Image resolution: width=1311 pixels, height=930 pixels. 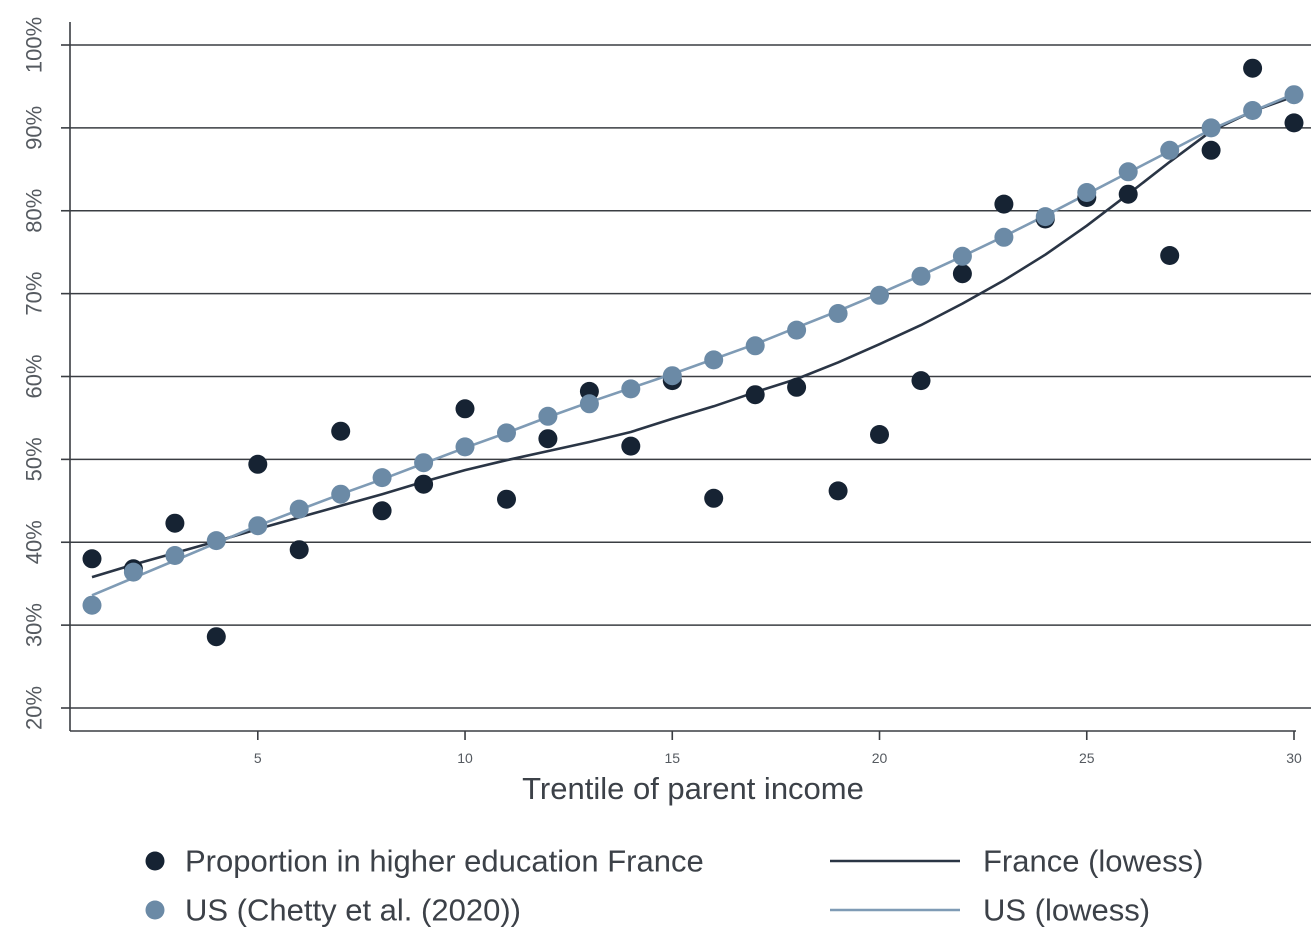 What do you see at coordinates (353, 910) in the screenshot?
I see `legend-label: US (Chetty et al. (2020))` at bounding box center [353, 910].